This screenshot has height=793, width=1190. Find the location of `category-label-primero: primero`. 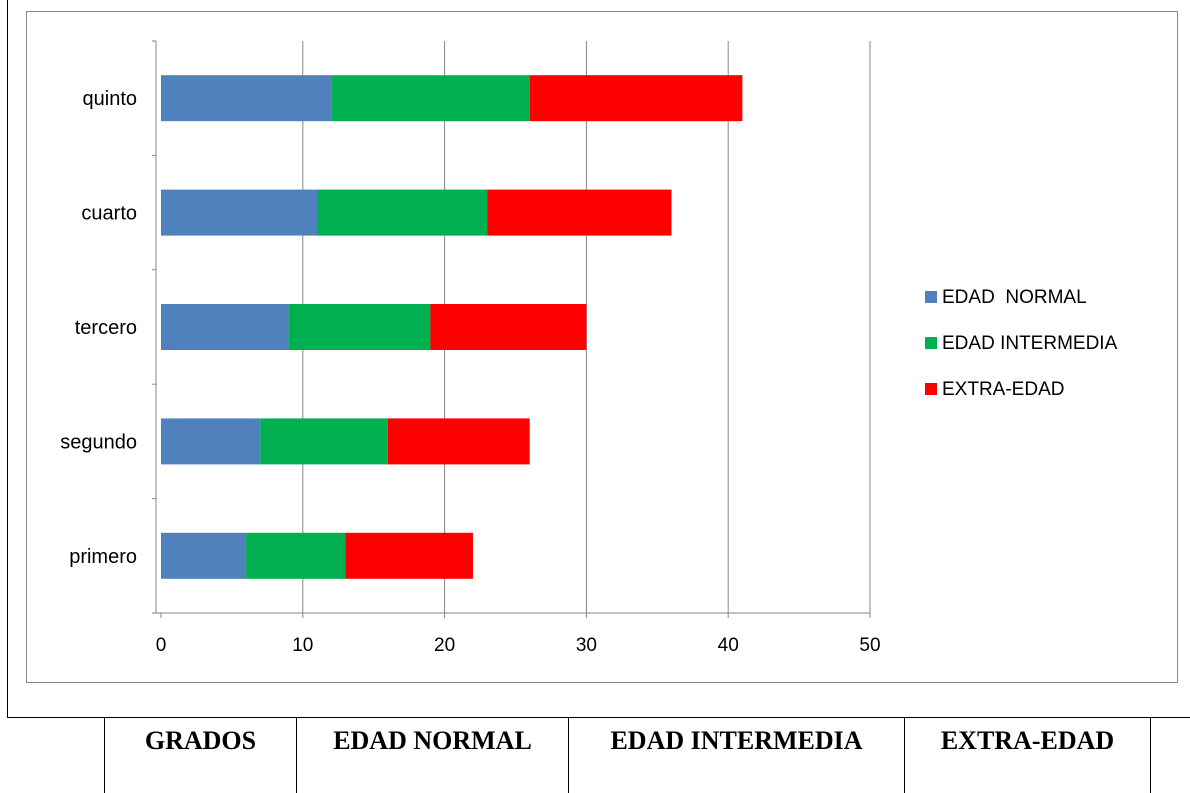

category-label-primero: primero is located at coordinates (103, 557).